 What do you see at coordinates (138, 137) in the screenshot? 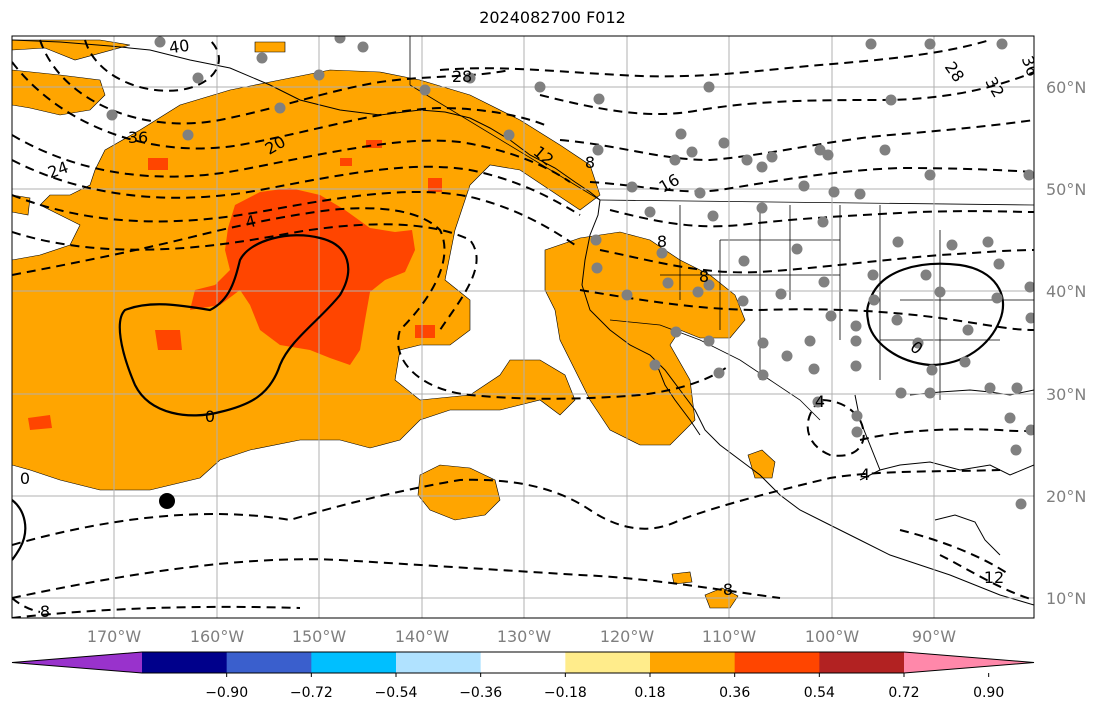
I see `contour-label: 36` at bounding box center [138, 137].